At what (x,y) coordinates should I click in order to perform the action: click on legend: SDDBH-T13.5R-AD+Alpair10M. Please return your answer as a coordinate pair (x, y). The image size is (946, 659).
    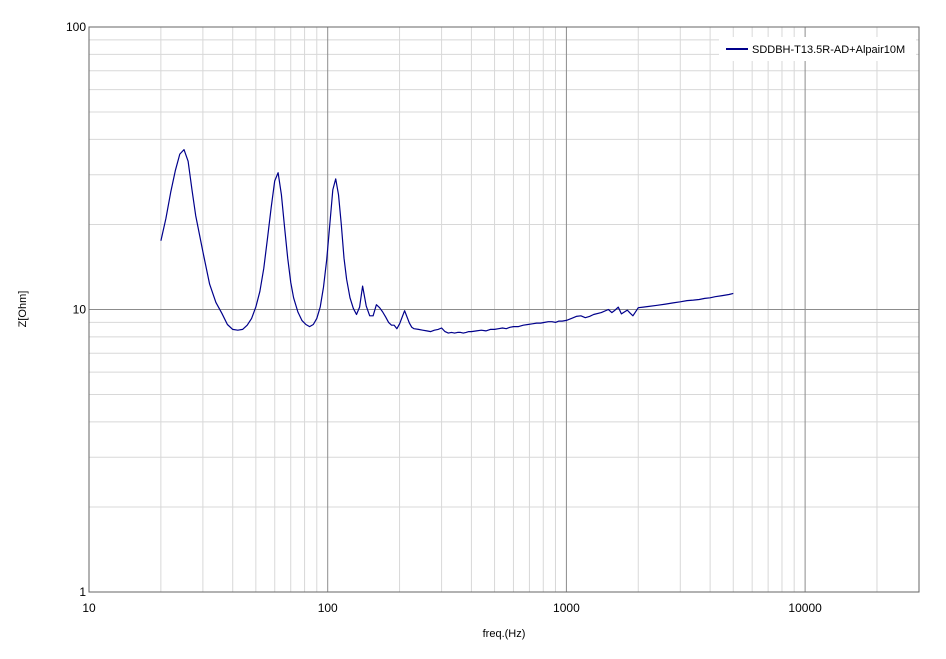
    Looking at the image, I should click on (817, 49).